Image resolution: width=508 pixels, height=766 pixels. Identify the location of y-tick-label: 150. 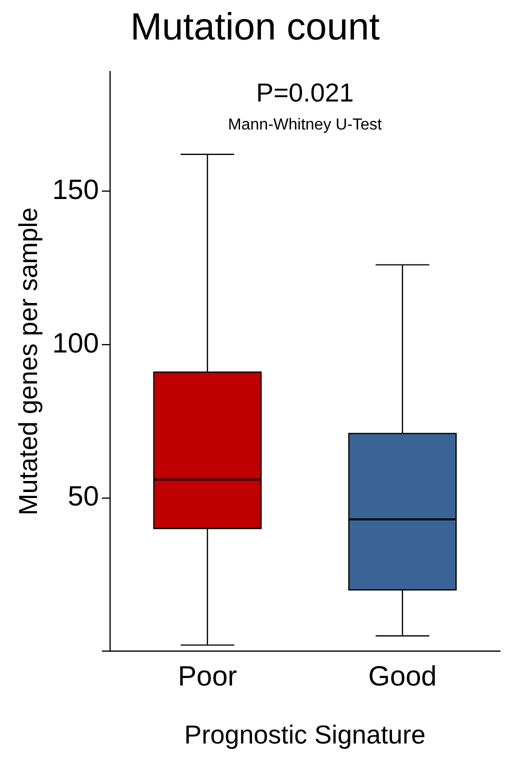
(75, 189).